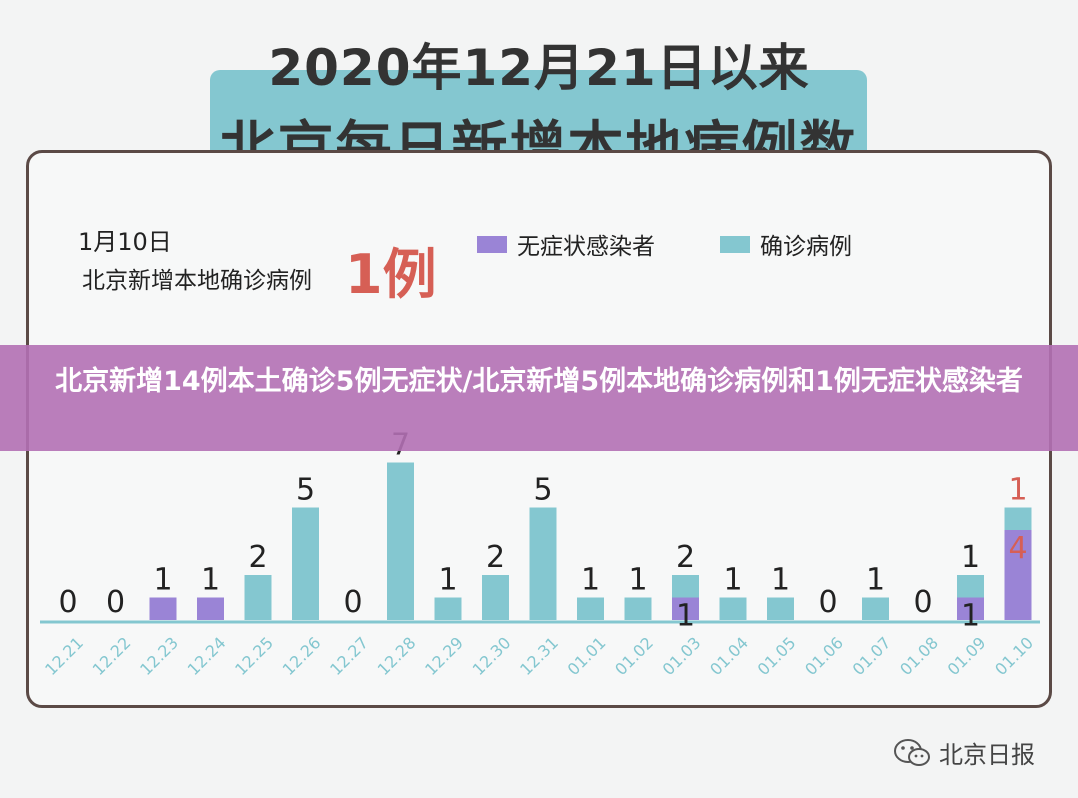  I want to click on brand-logo-text: 北京日报, so click(987, 755).